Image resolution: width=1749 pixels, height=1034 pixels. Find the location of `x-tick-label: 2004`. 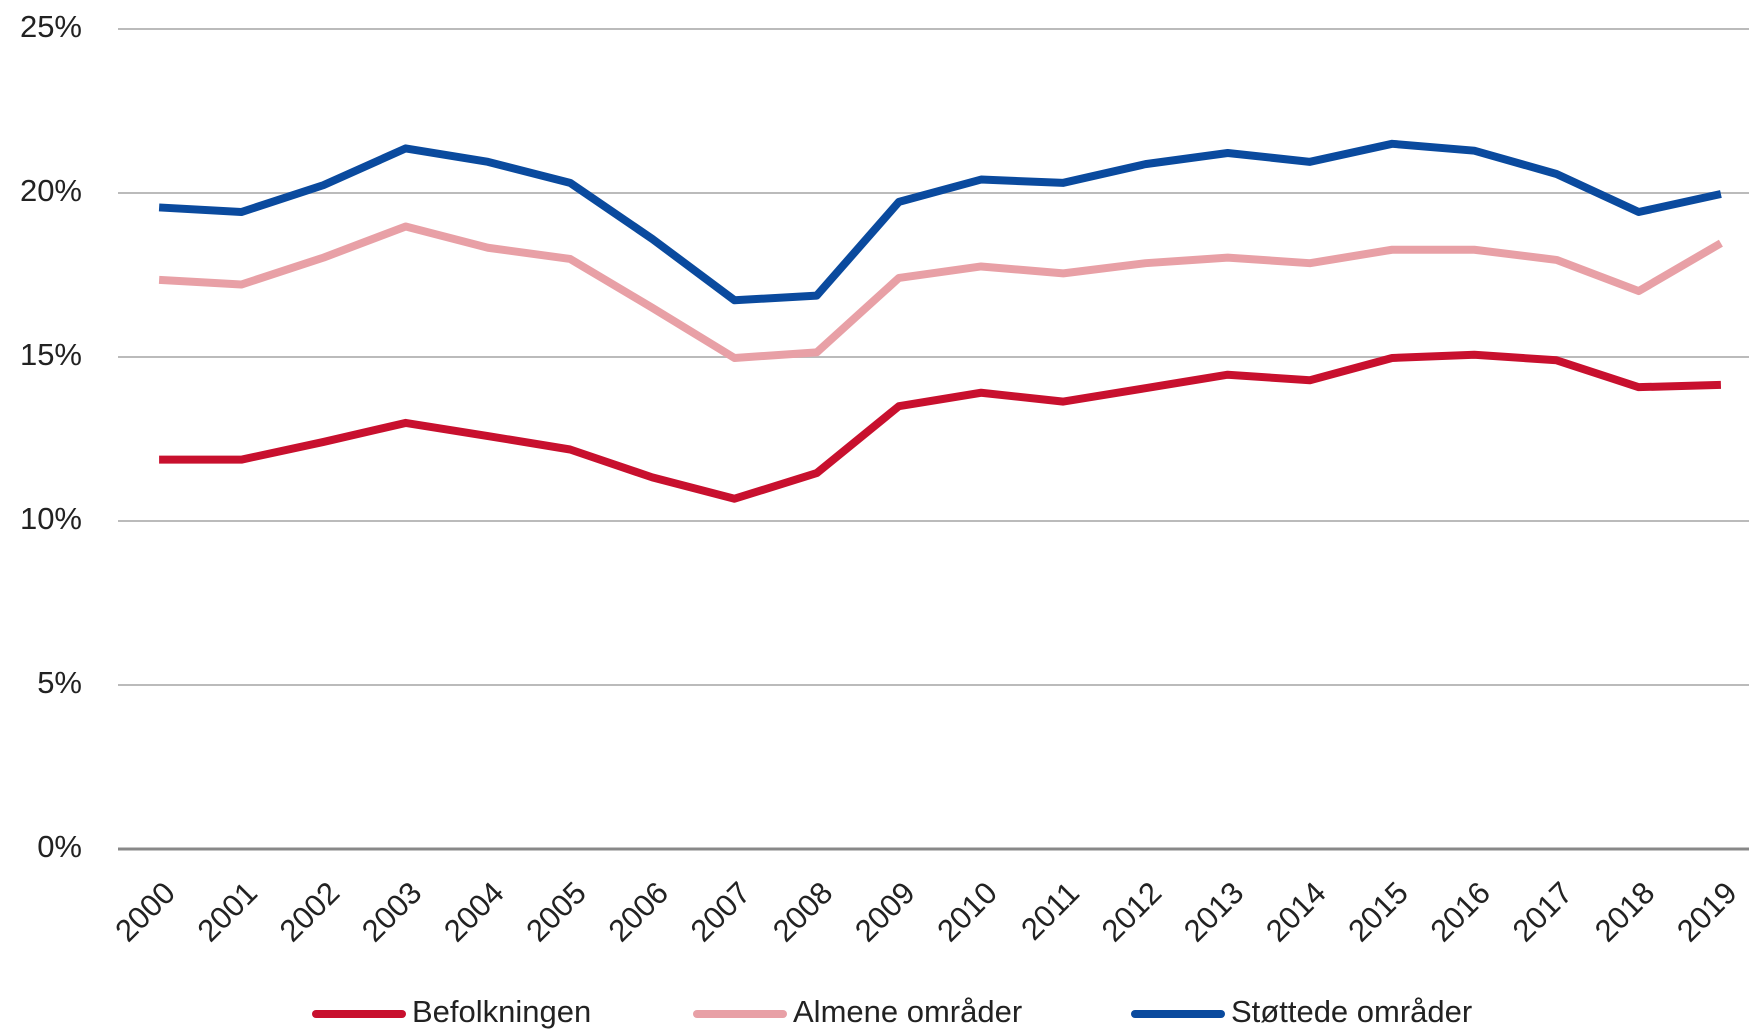

x-tick-label: 2004 is located at coordinates (474, 912).